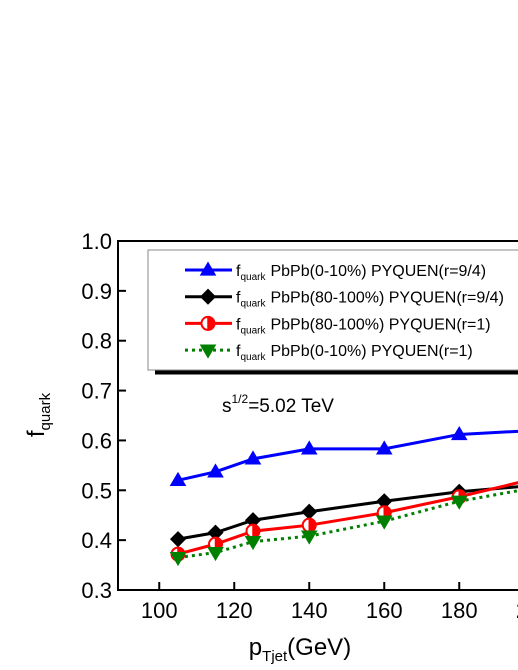  I want to click on x-tick-label: 180, so click(459, 610).